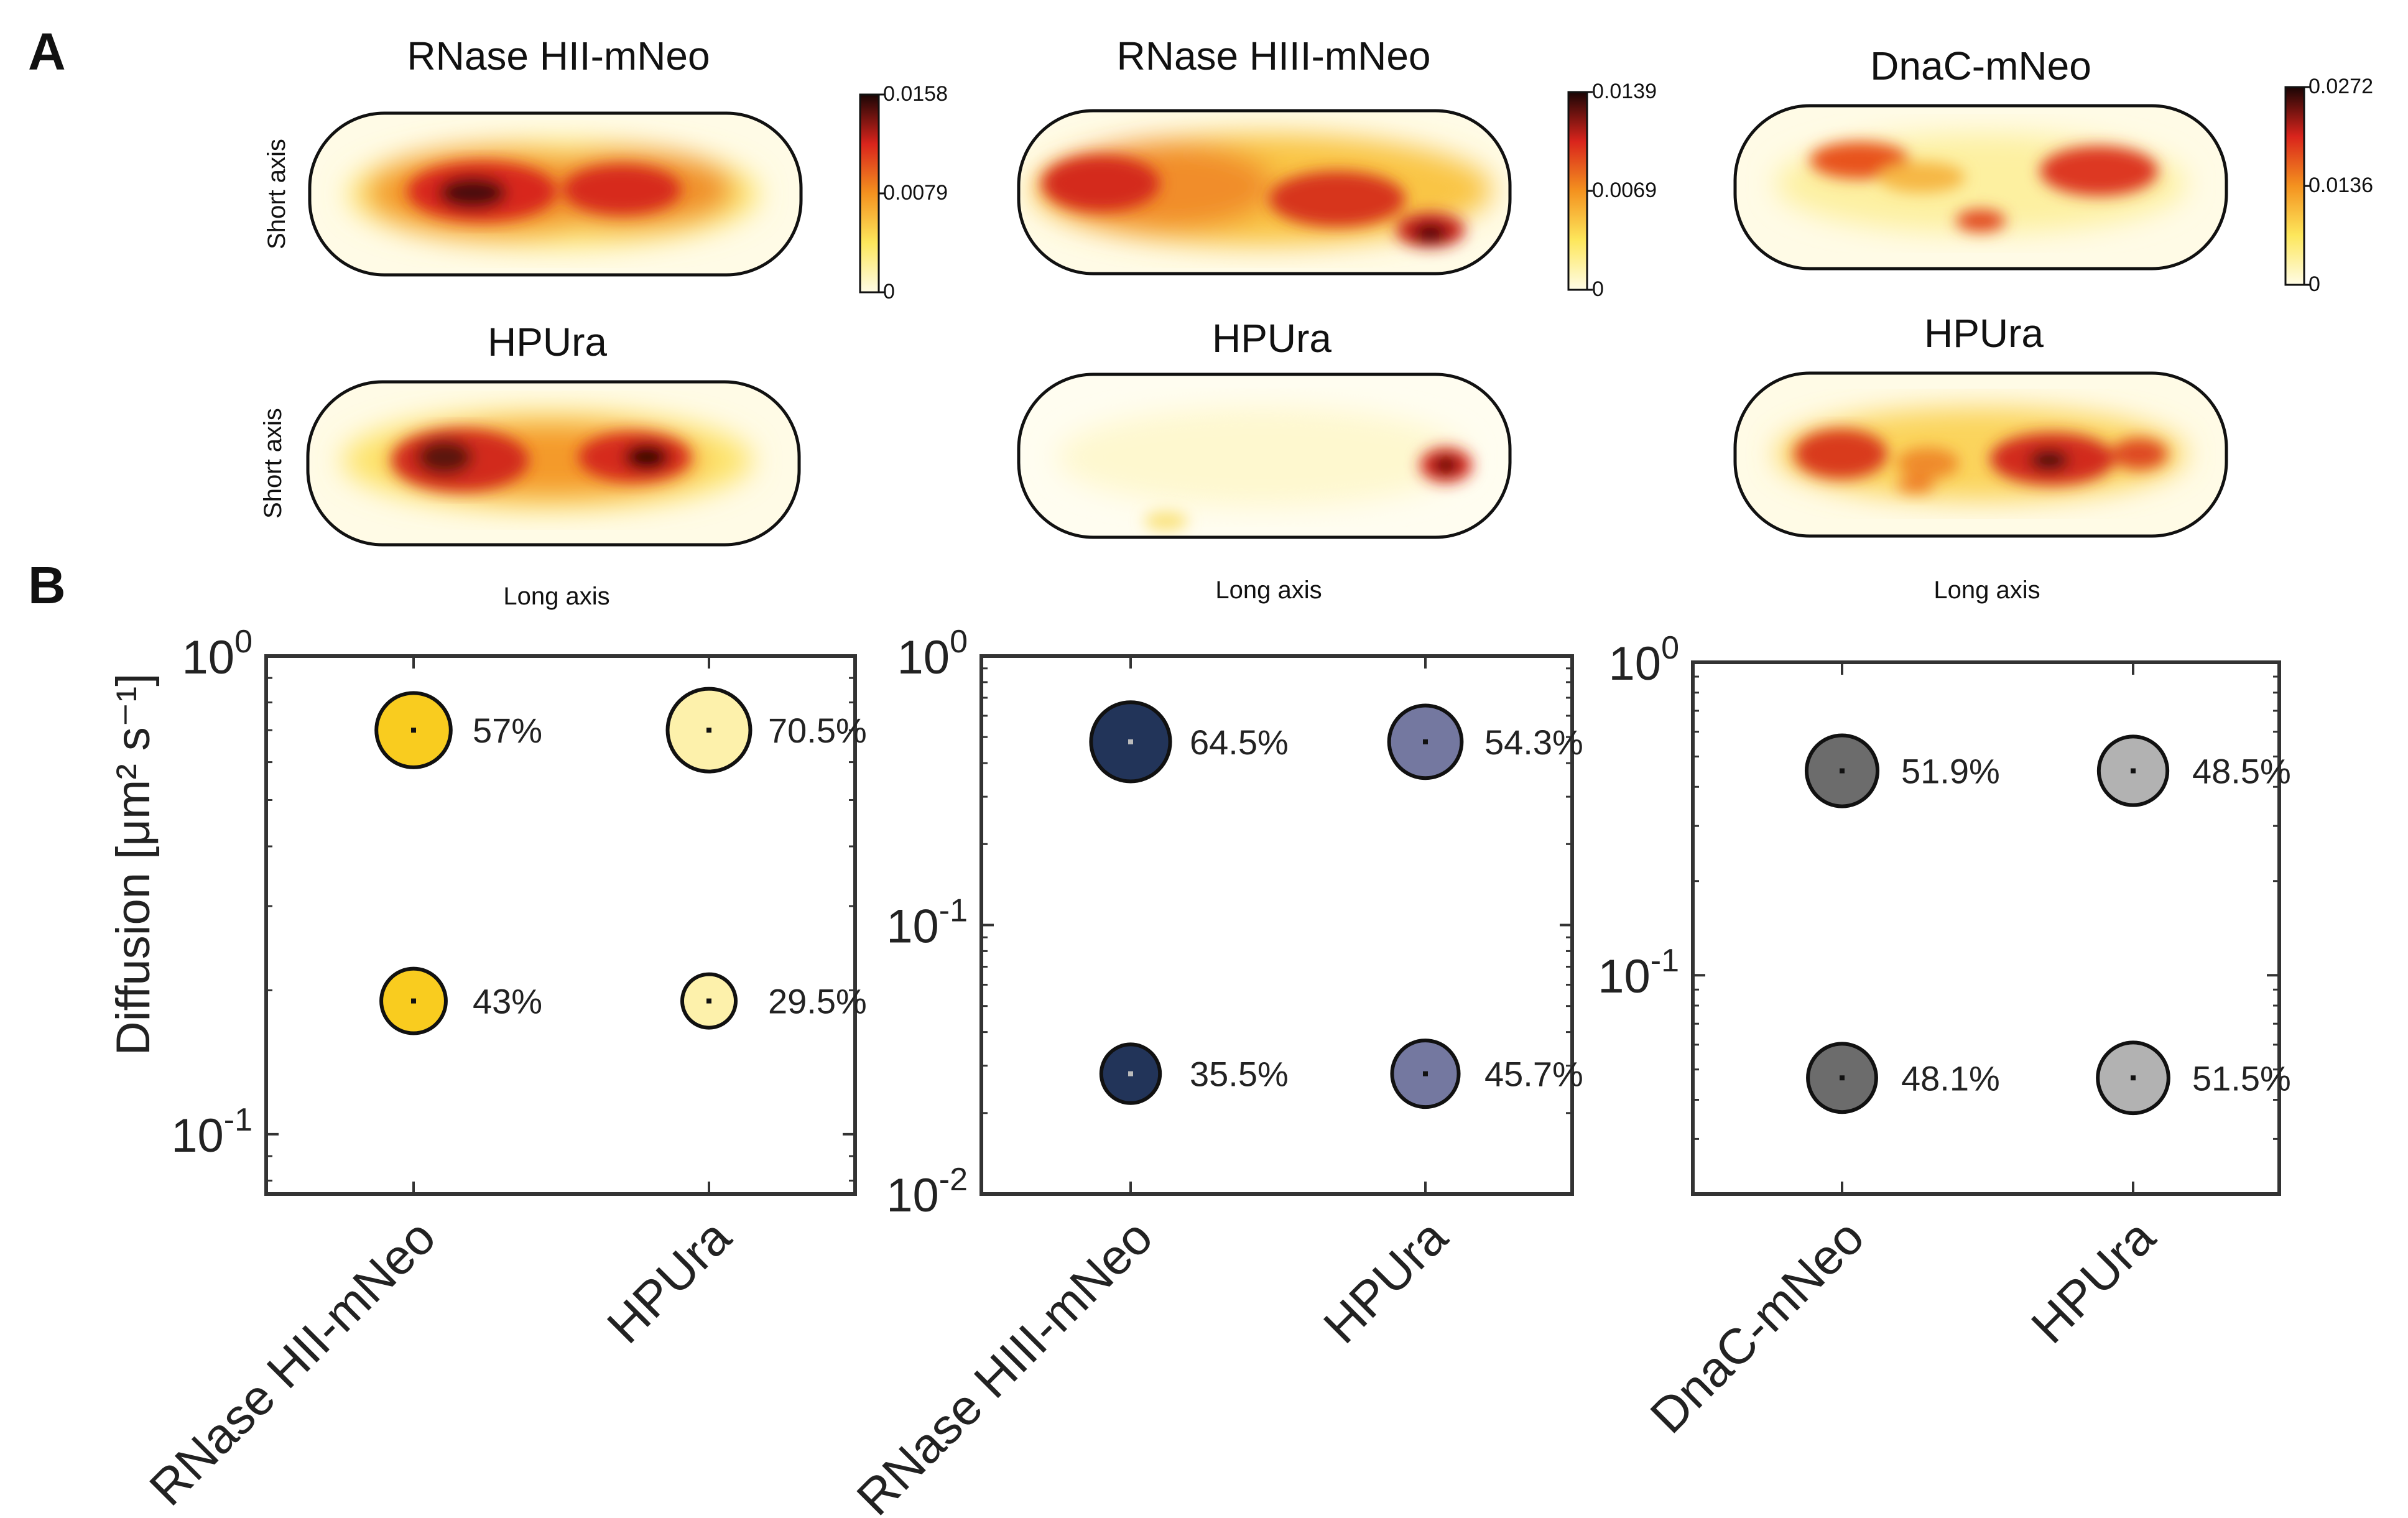 The height and width of the screenshot is (1518, 2408). What do you see at coordinates (817, 730) in the screenshot?
I see `bubble-percent-label: 70.5%` at bounding box center [817, 730].